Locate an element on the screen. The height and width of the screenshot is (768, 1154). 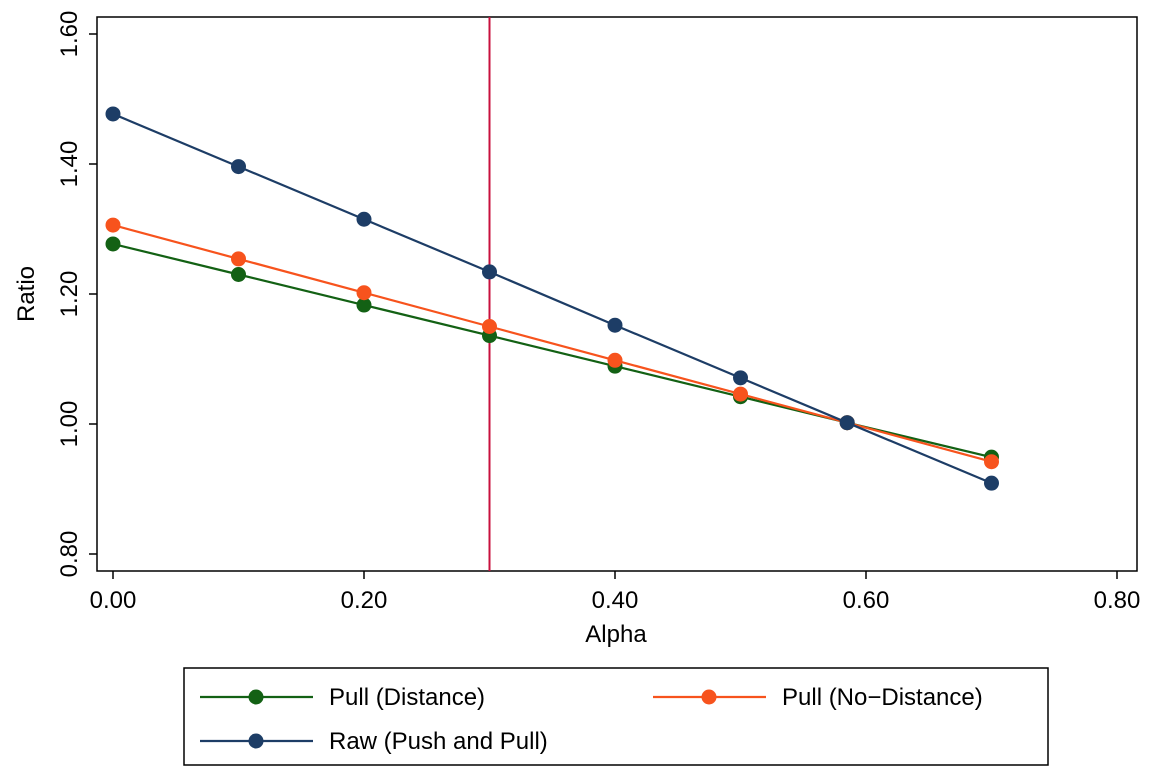
legend-item: Pull (No−Distance) is located at coordinates (818, 697).